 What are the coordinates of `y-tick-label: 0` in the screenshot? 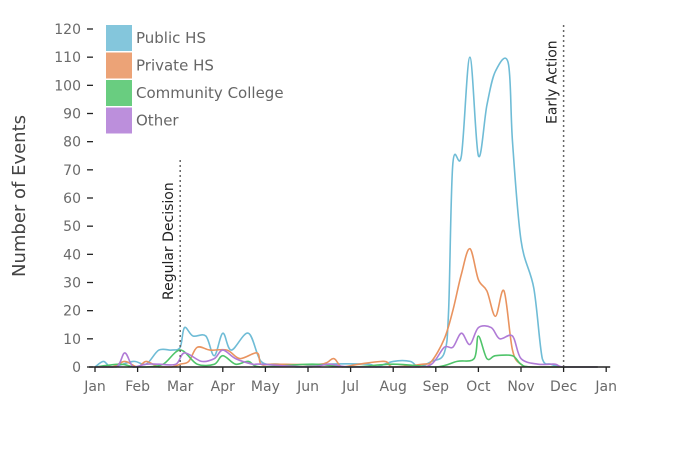 It's located at (76, 368).